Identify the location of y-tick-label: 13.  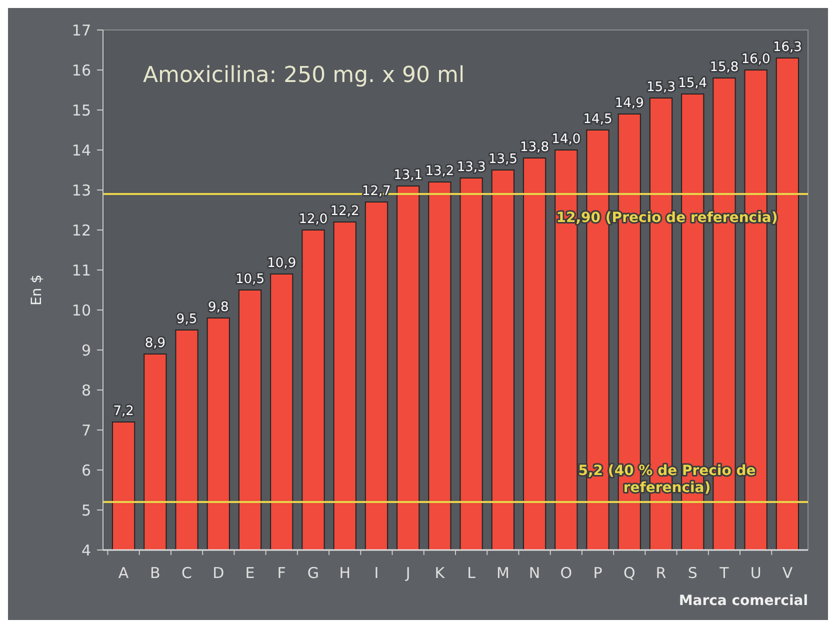
(81, 190).